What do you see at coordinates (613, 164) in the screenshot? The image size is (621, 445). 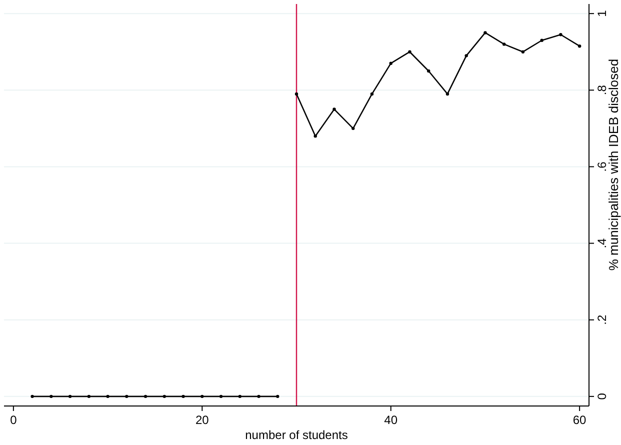 I see `y-axis-title: % municipalities with IDEB disclosed` at bounding box center [613, 164].